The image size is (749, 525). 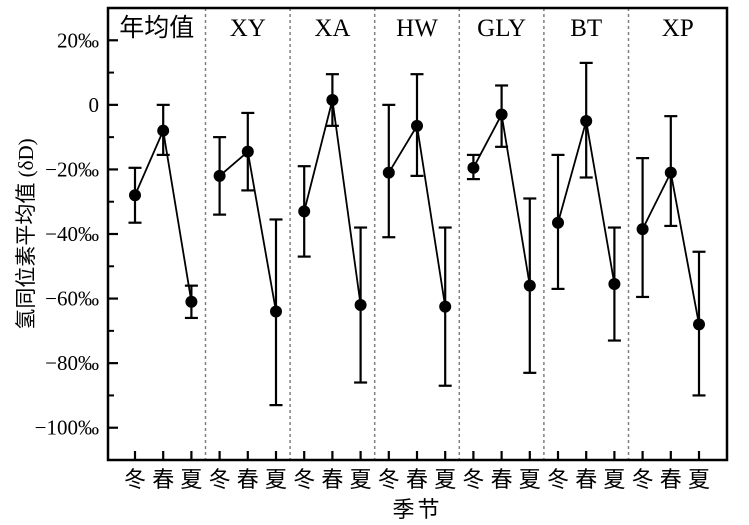 What do you see at coordinates (26, 234) in the screenshot?
I see `y-axis-title: 氢同位素平均值 (δD)` at bounding box center [26, 234].